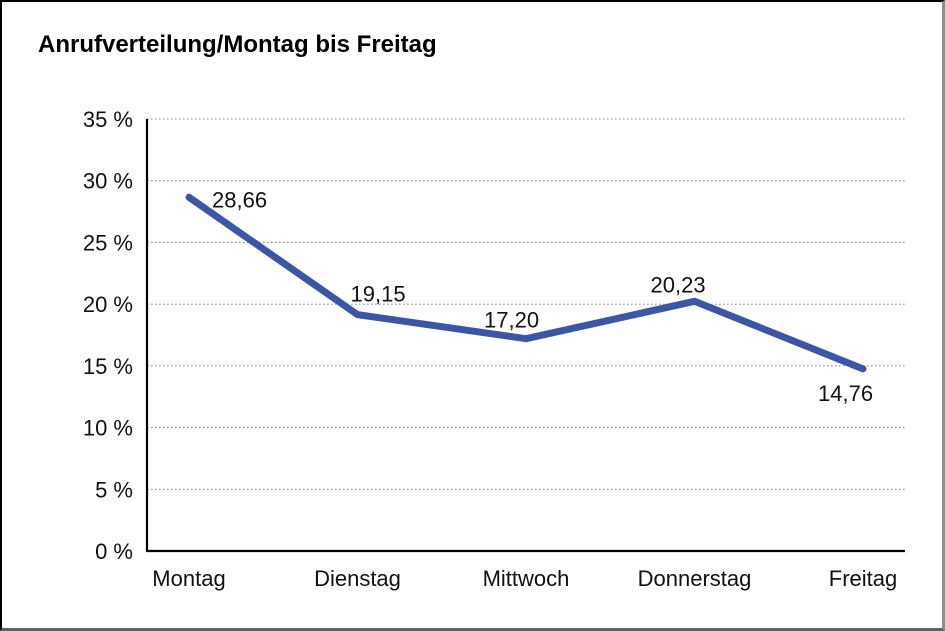 This screenshot has height=631, width=945. Describe the element at coordinates (845, 393) in the screenshot. I see `data-label: 14,76` at that location.